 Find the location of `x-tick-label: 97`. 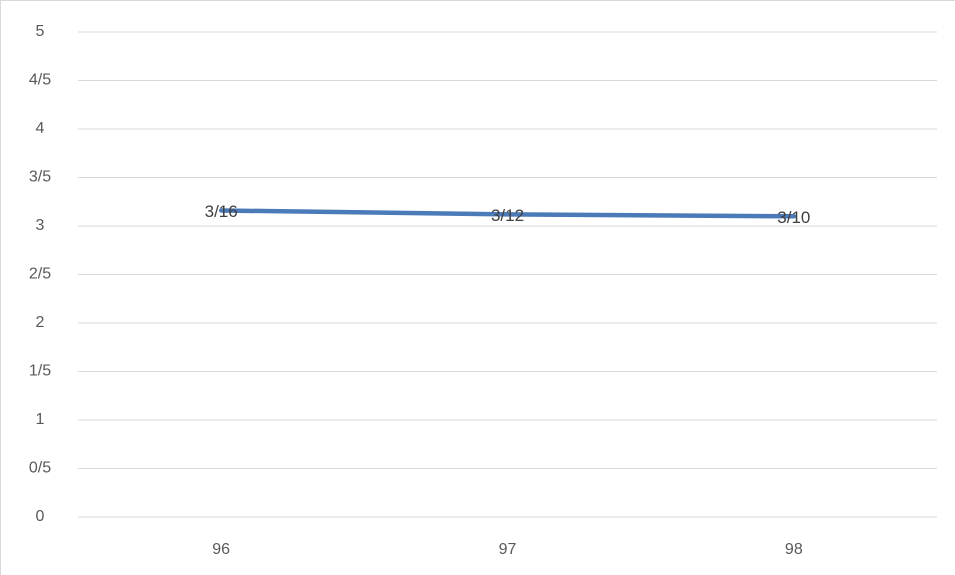

x-tick-label: 97 is located at coordinates (508, 549).